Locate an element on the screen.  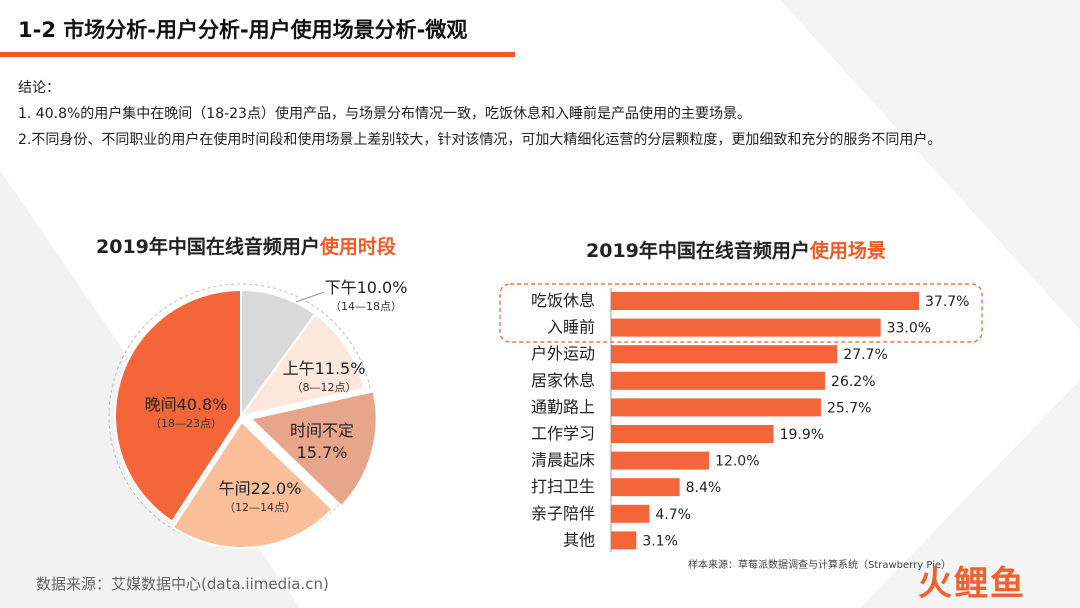
pie-title-highlight: 使用时段 is located at coordinates (357, 247).